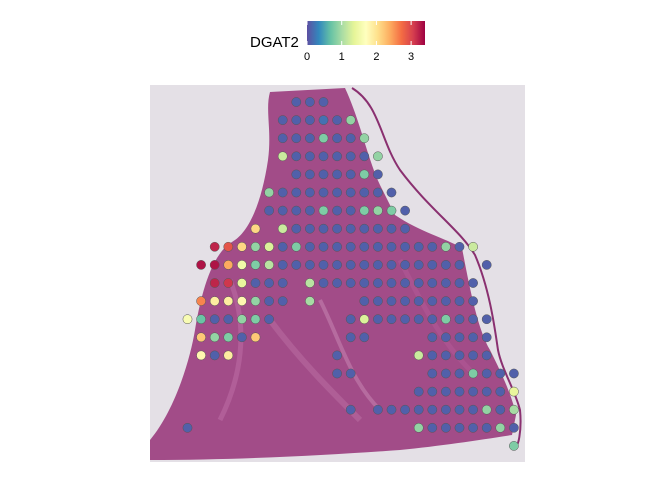 The image size is (672, 480). What do you see at coordinates (341, 57) in the screenshot?
I see `legend-tick-label: 1` at bounding box center [341, 57].